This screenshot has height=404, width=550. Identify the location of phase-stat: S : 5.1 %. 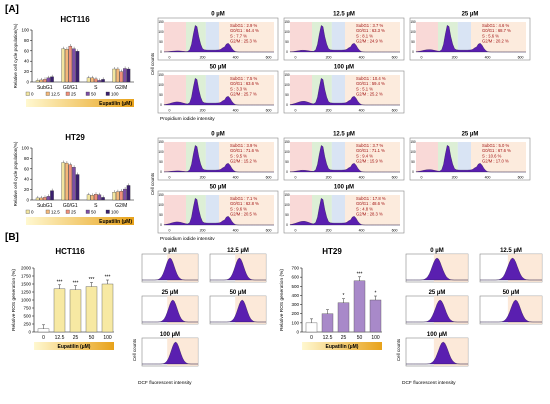
(364, 88).